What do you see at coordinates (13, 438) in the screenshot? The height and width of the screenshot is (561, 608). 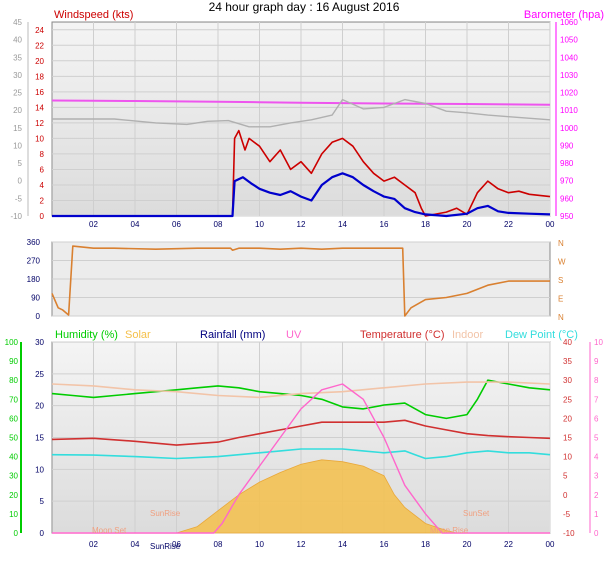 I see `humidity-tick-label: 50` at bounding box center [13, 438].